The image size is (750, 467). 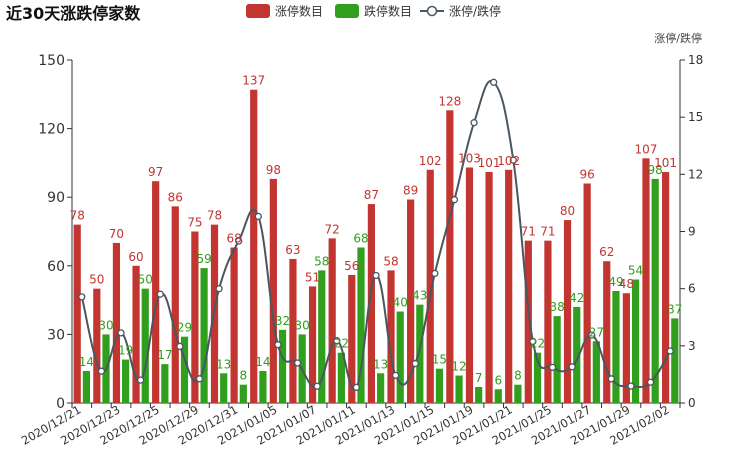 What do you see at coordinates (373, 11) in the screenshot?
I see `legend: 涨停数目 跌停数目 涨停/跌停` at bounding box center [373, 11].